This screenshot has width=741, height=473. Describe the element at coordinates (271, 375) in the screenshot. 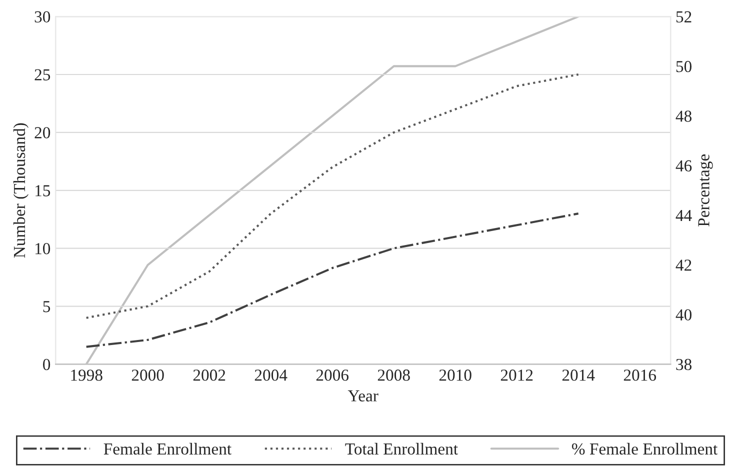

I see `x-tick-label: 2004` at that location.